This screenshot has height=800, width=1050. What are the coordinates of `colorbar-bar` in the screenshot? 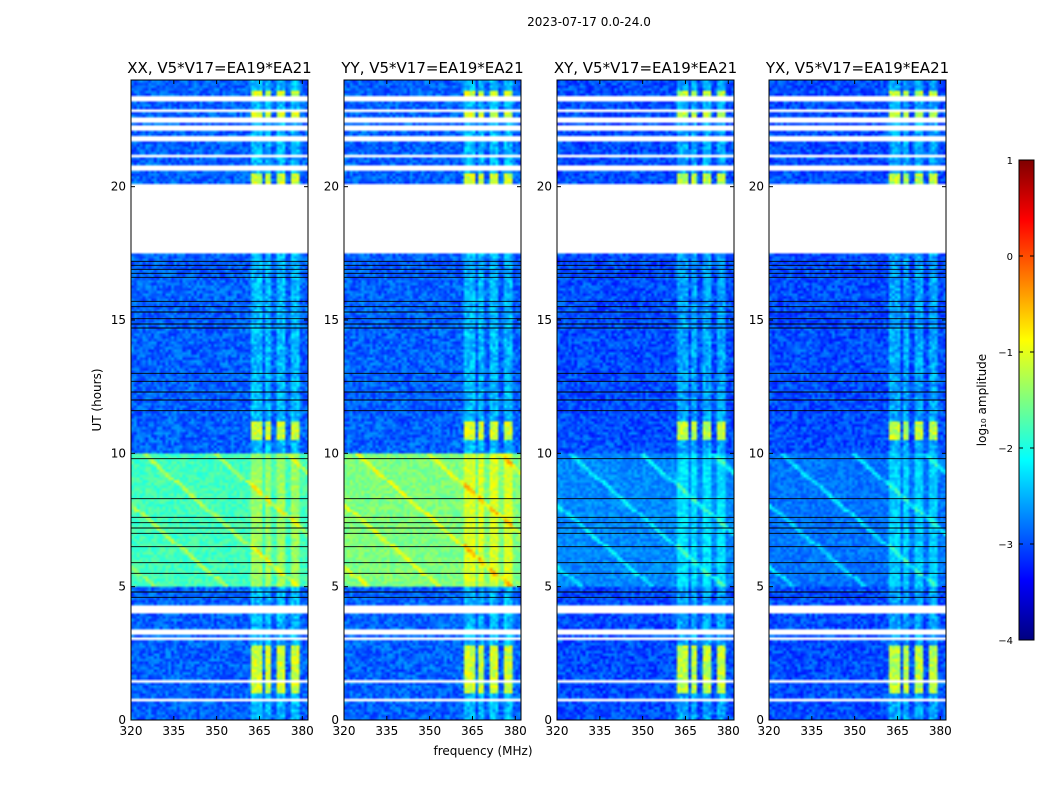 It's located at (1026, 400).